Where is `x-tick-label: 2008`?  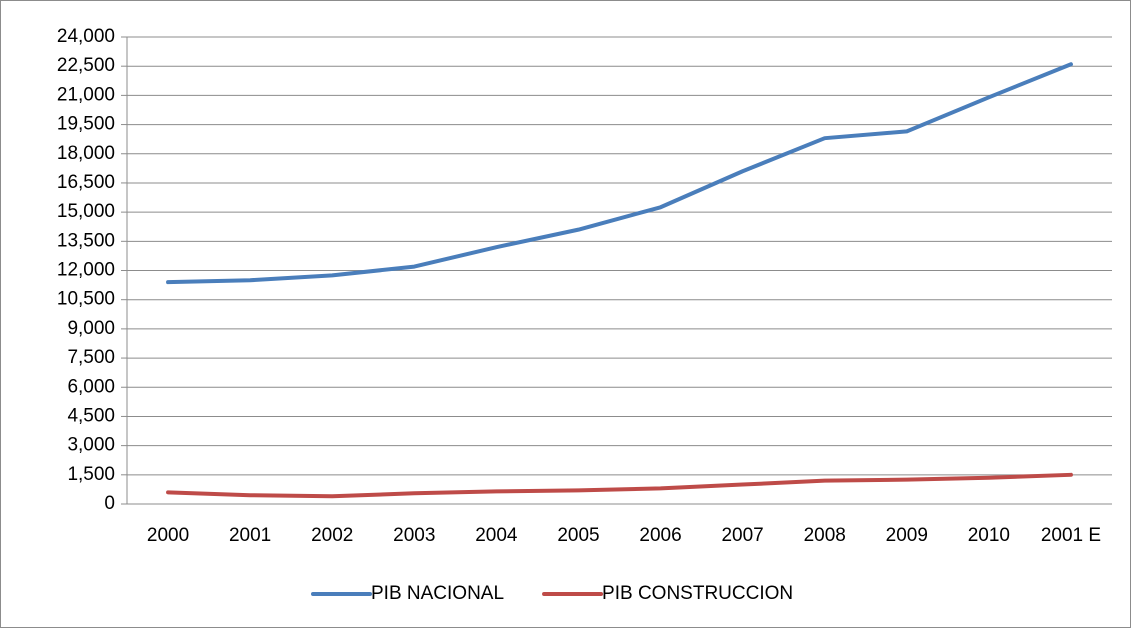
x-tick-label: 2008 is located at coordinates (825, 535).